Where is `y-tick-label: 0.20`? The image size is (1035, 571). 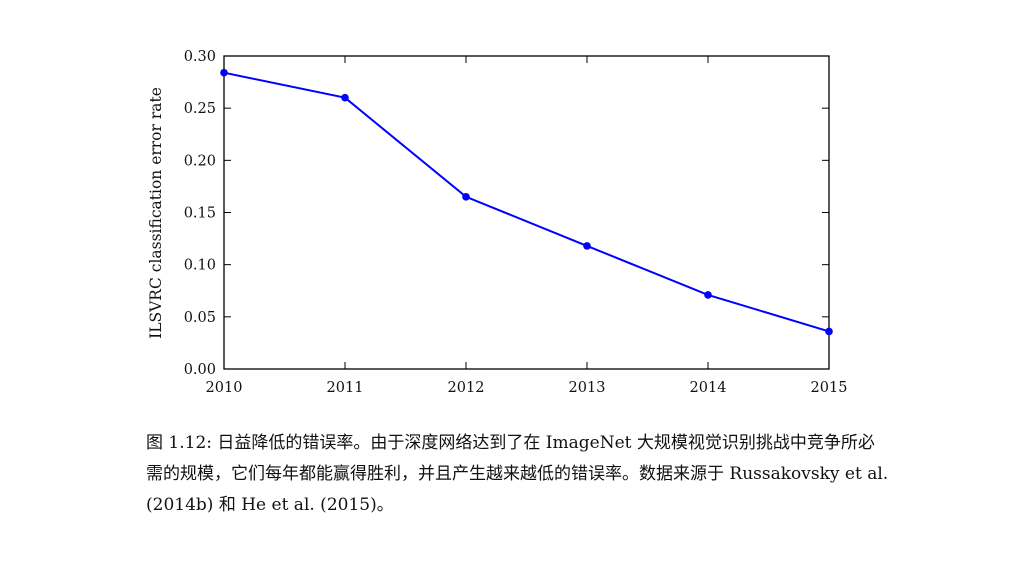 y-tick-label: 0.20 is located at coordinates (200, 161).